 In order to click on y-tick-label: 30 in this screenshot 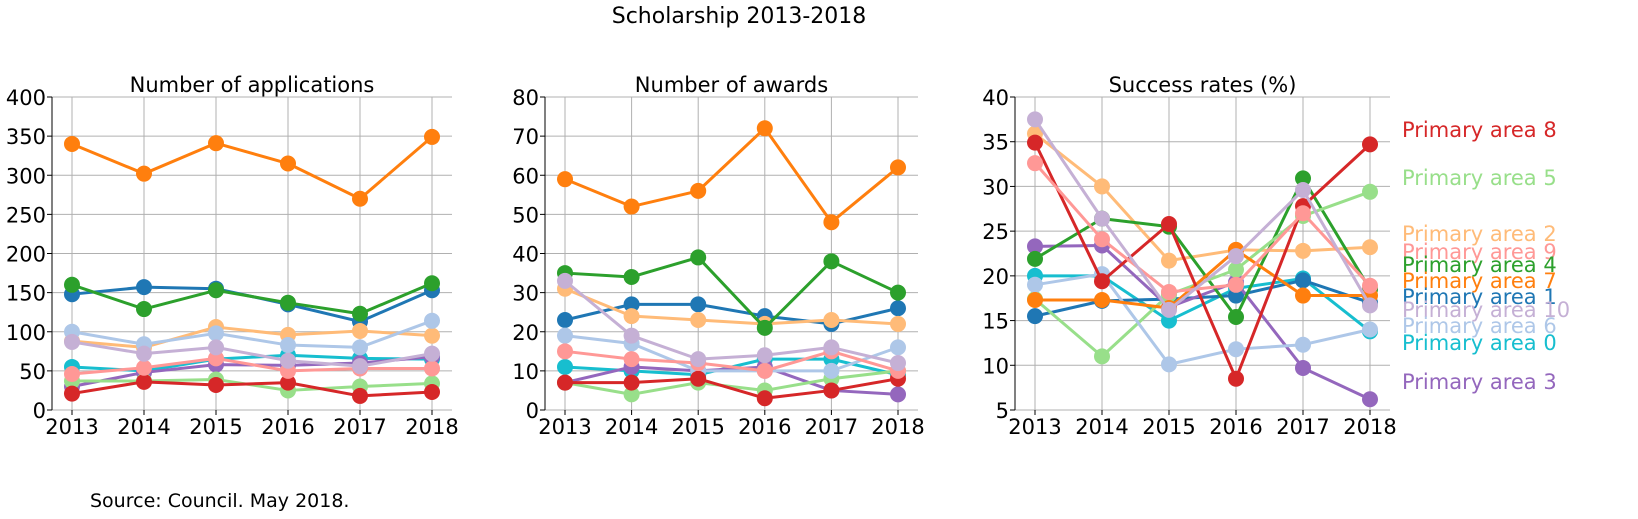, I will do `click(995, 187)`.